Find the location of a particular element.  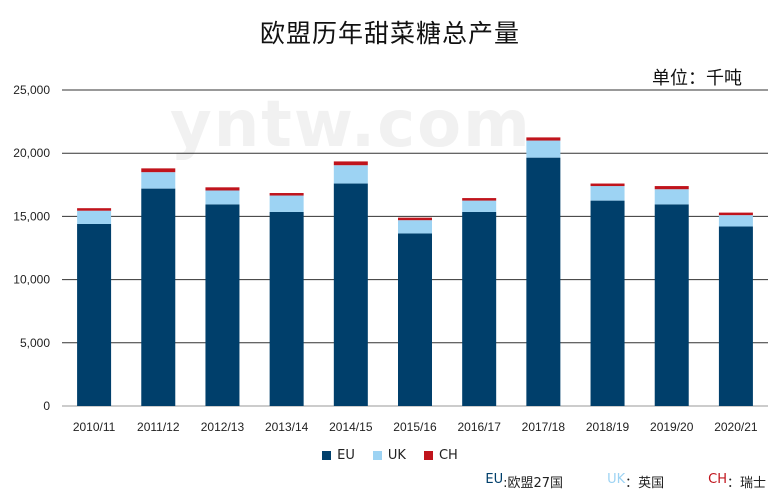

x-tick-label: 2013/14 is located at coordinates (287, 427).